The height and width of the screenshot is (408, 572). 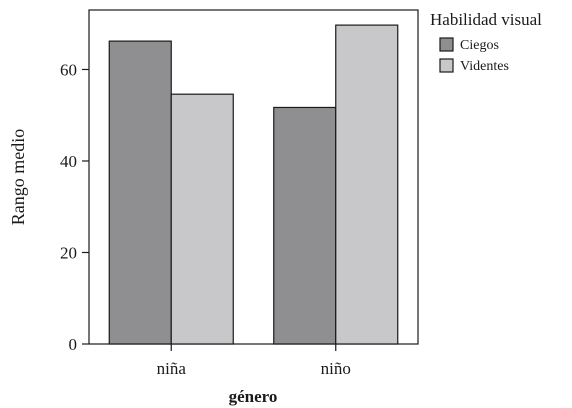 I want to click on legend: Habilidad visual Ciegos Videntes, so click(x=486, y=42).